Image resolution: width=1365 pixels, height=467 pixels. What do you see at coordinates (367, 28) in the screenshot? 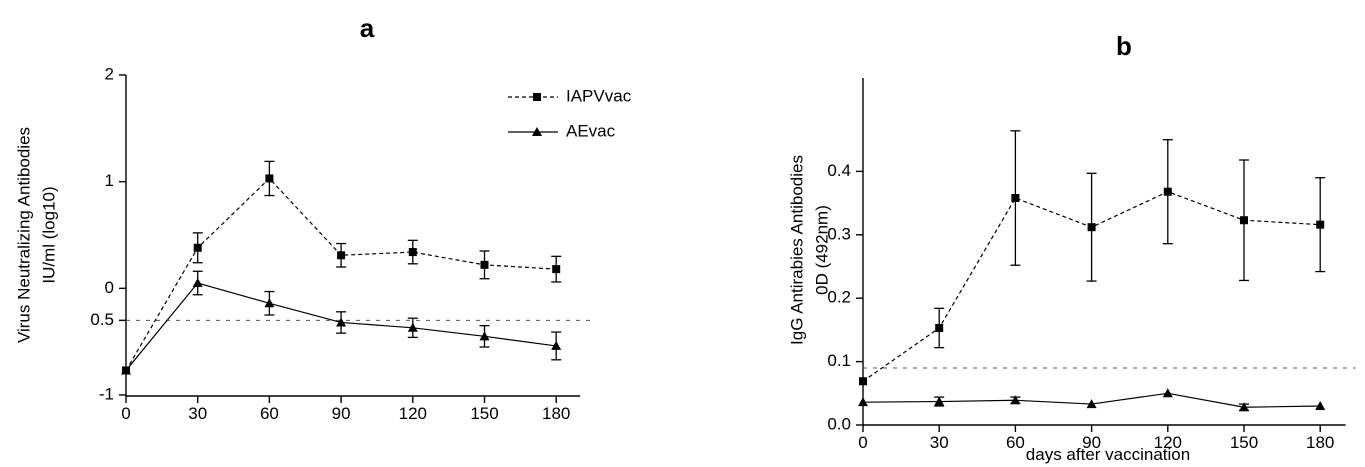
I see `panel-title: a` at bounding box center [367, 28].